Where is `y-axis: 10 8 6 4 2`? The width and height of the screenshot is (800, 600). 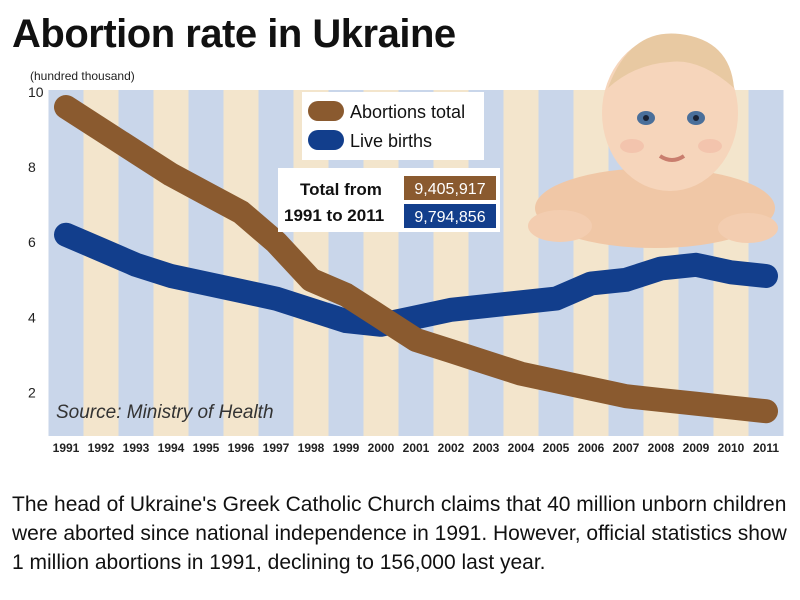 y-axis: 10 8 6 4 2 is located at coordinates (36, 242).